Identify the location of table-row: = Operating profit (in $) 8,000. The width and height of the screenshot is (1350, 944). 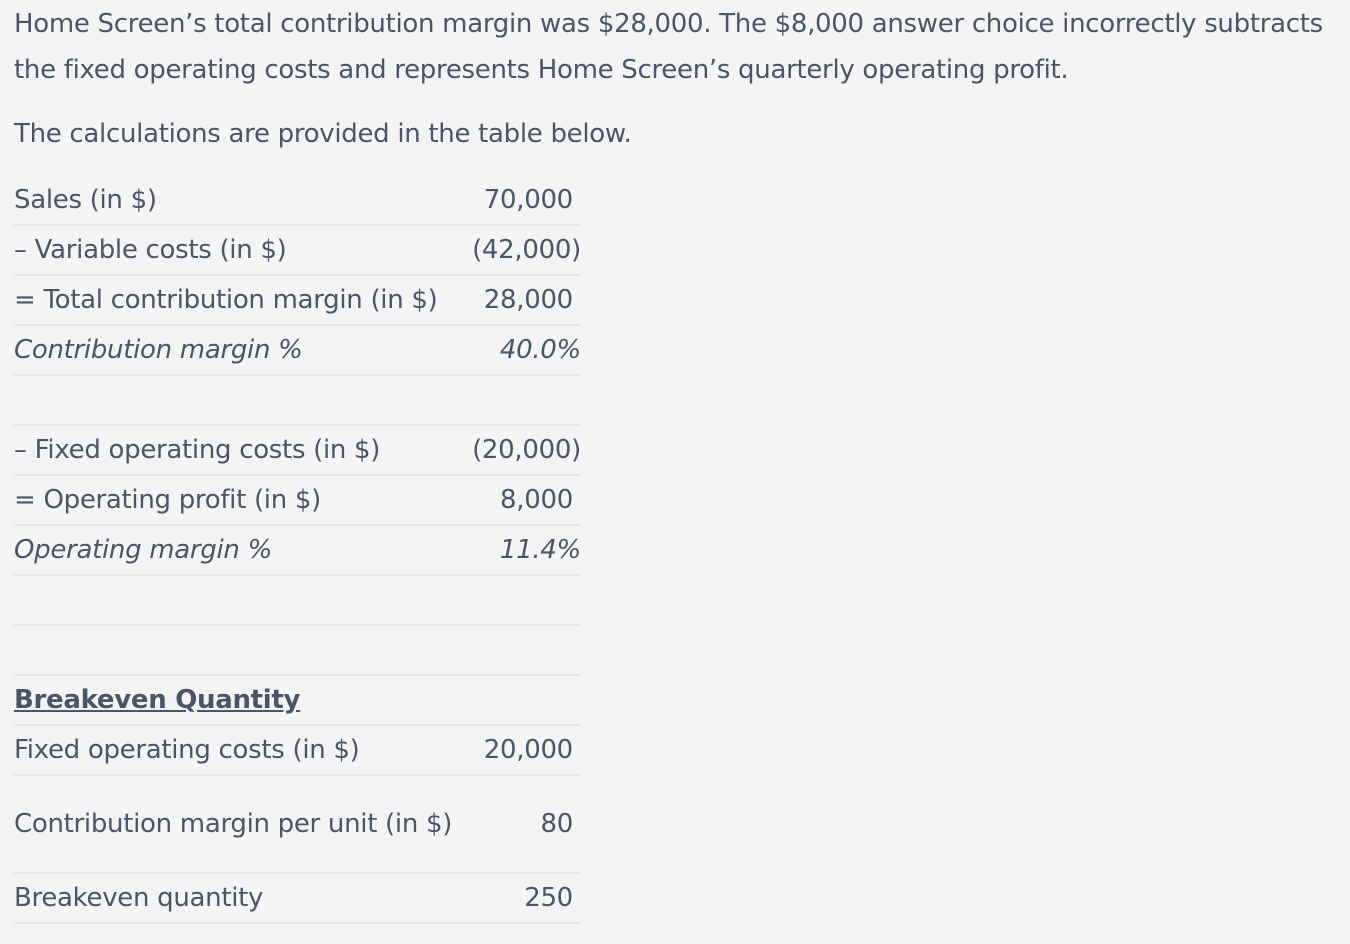
(297, 500).